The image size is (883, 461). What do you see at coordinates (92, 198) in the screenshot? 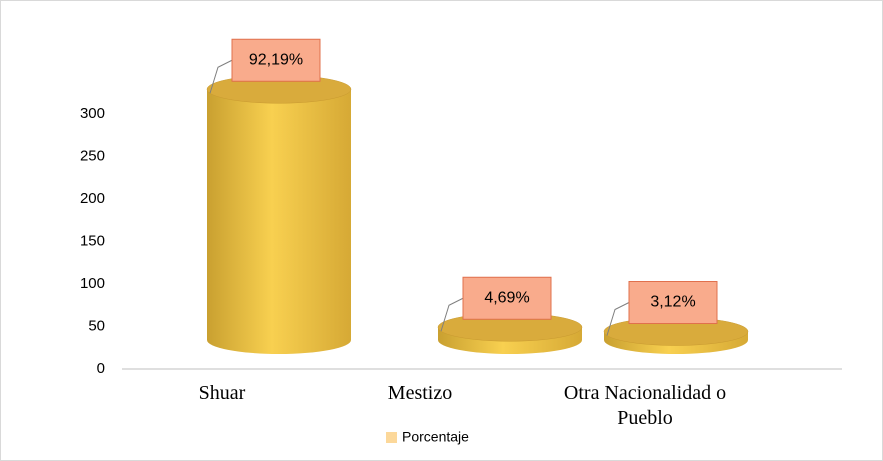
I see `y-tick-label: 200` at bounding box center [92, 198].